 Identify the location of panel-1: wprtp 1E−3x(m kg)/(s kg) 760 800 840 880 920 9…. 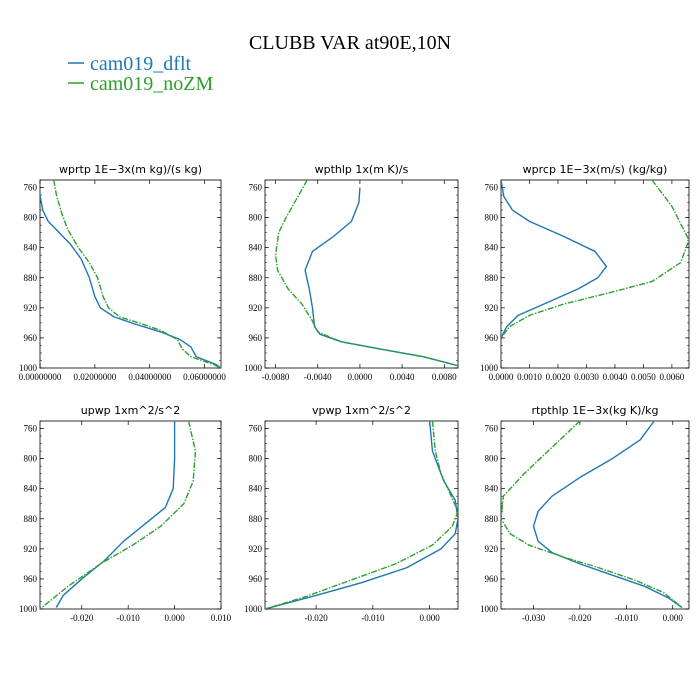
(123, 272).